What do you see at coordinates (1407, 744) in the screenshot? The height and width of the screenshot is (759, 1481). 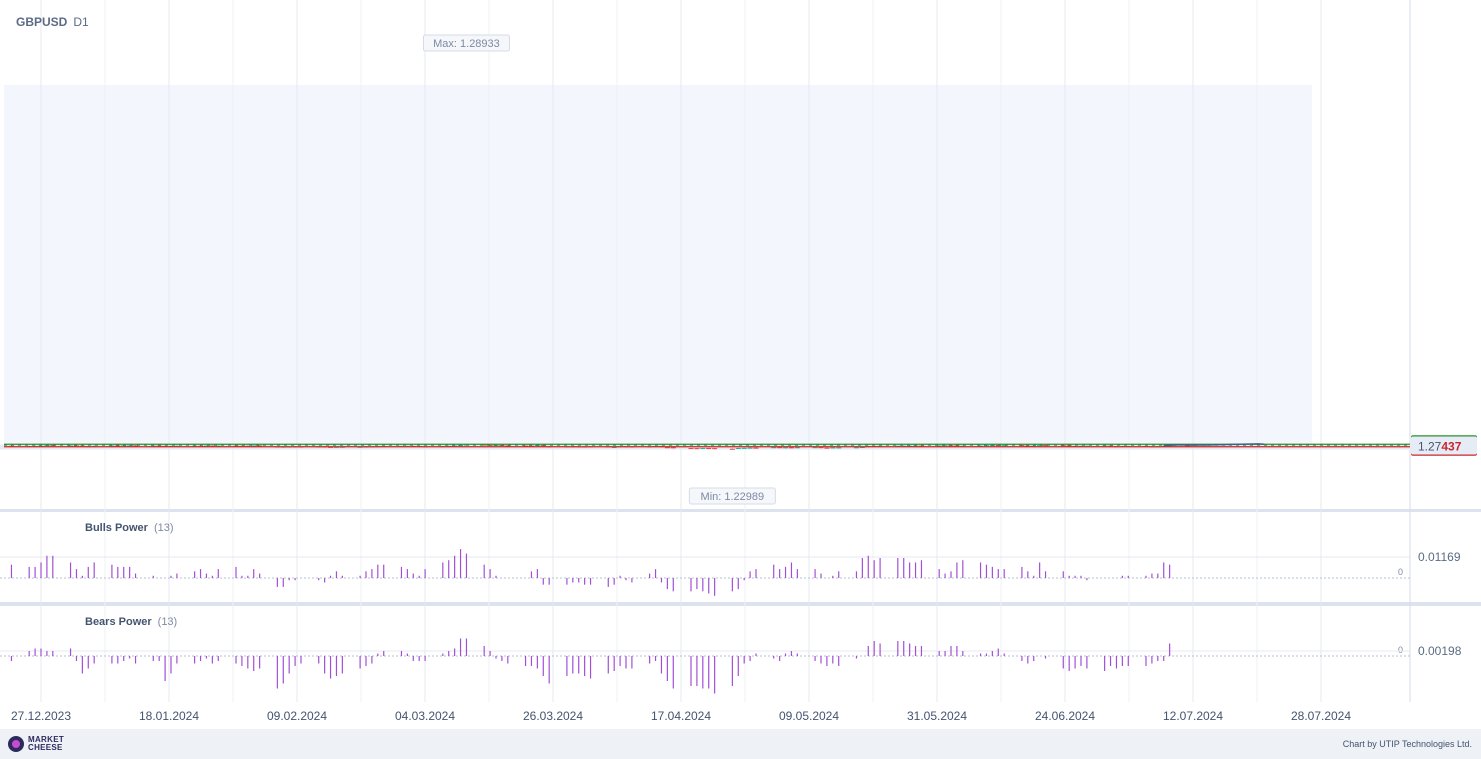 I see `chart-credit: Chart by UTIP Technologies Ltd.` at bounding box center [1407, 744].